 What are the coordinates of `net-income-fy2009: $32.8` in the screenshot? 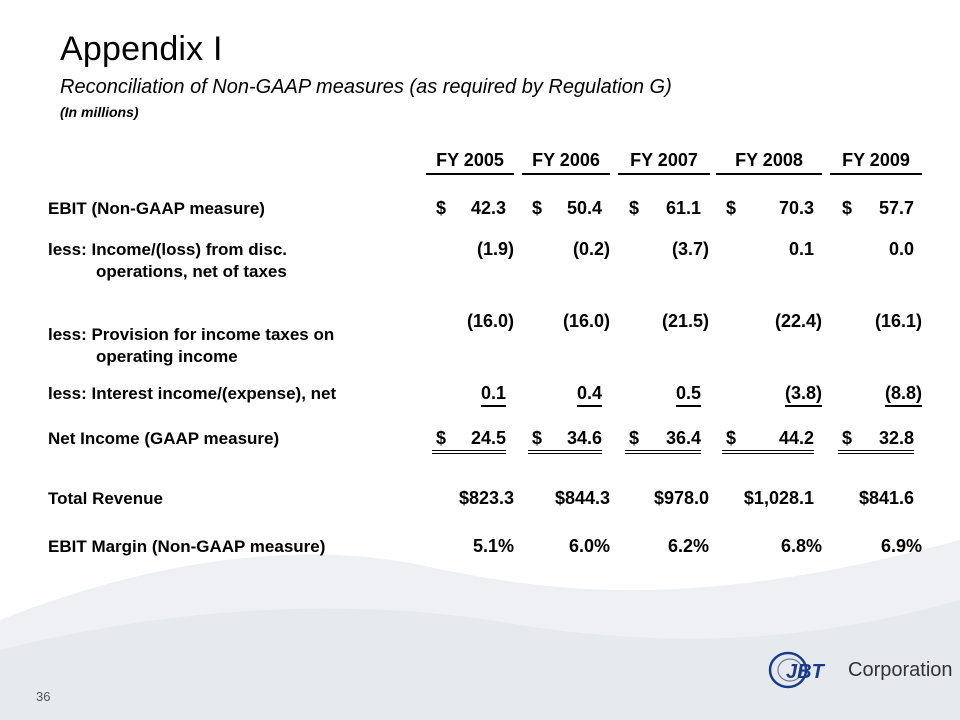 It's located at (876, 441).